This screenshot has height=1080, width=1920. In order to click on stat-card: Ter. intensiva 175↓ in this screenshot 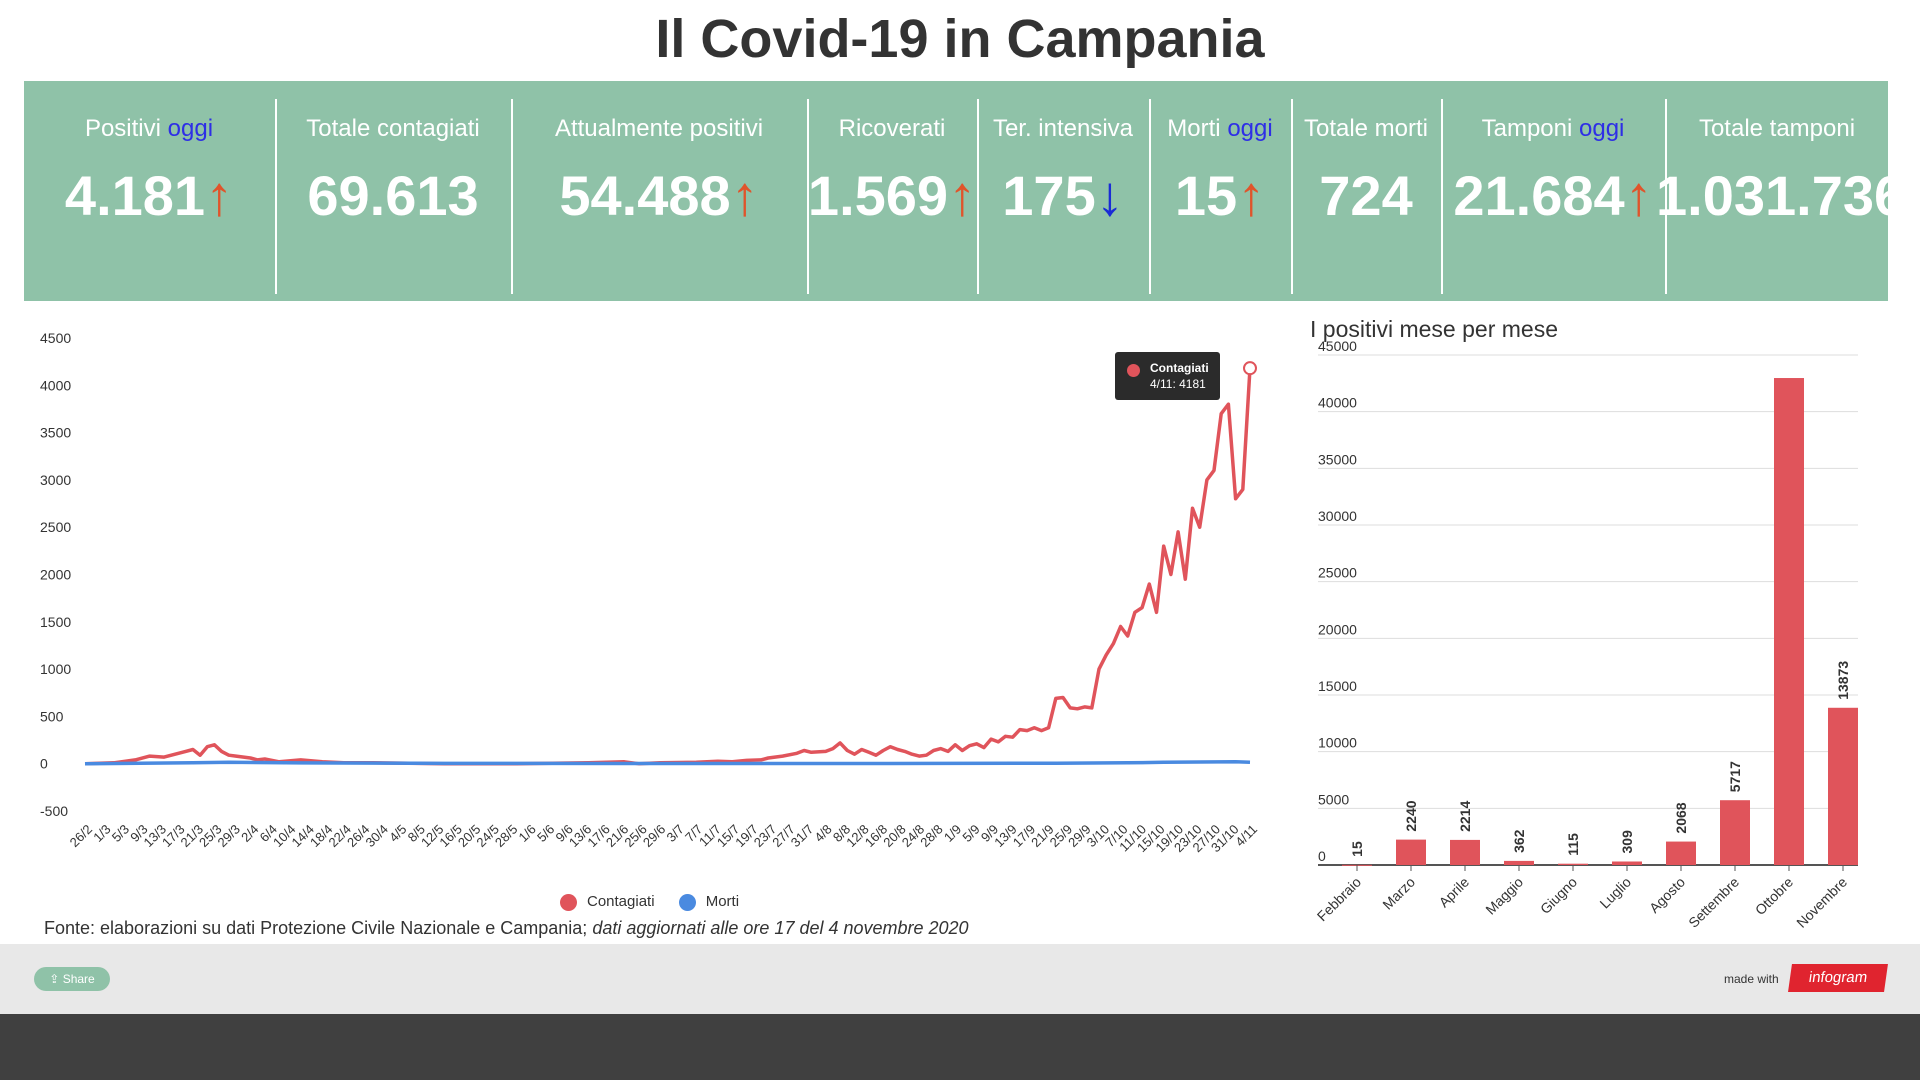, I will do `click(1063, 191)`.